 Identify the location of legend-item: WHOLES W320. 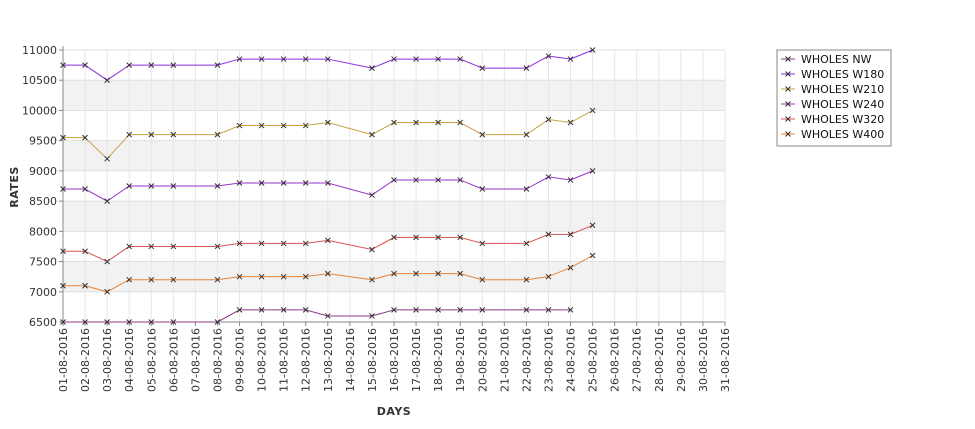
(832, 119).